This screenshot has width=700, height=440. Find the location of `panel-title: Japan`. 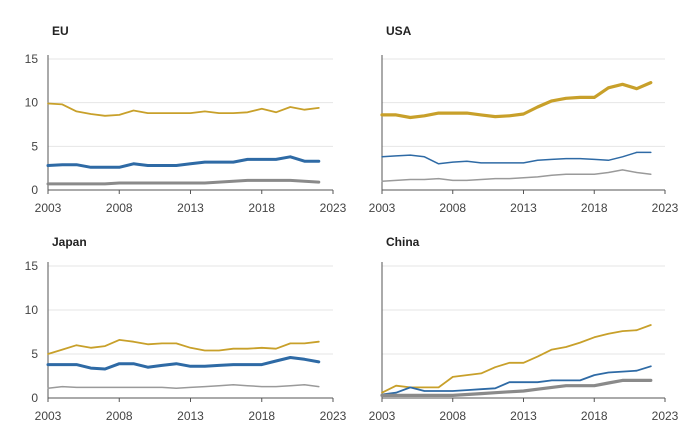

panel-title: Japan is located at coordinates (69, 242).